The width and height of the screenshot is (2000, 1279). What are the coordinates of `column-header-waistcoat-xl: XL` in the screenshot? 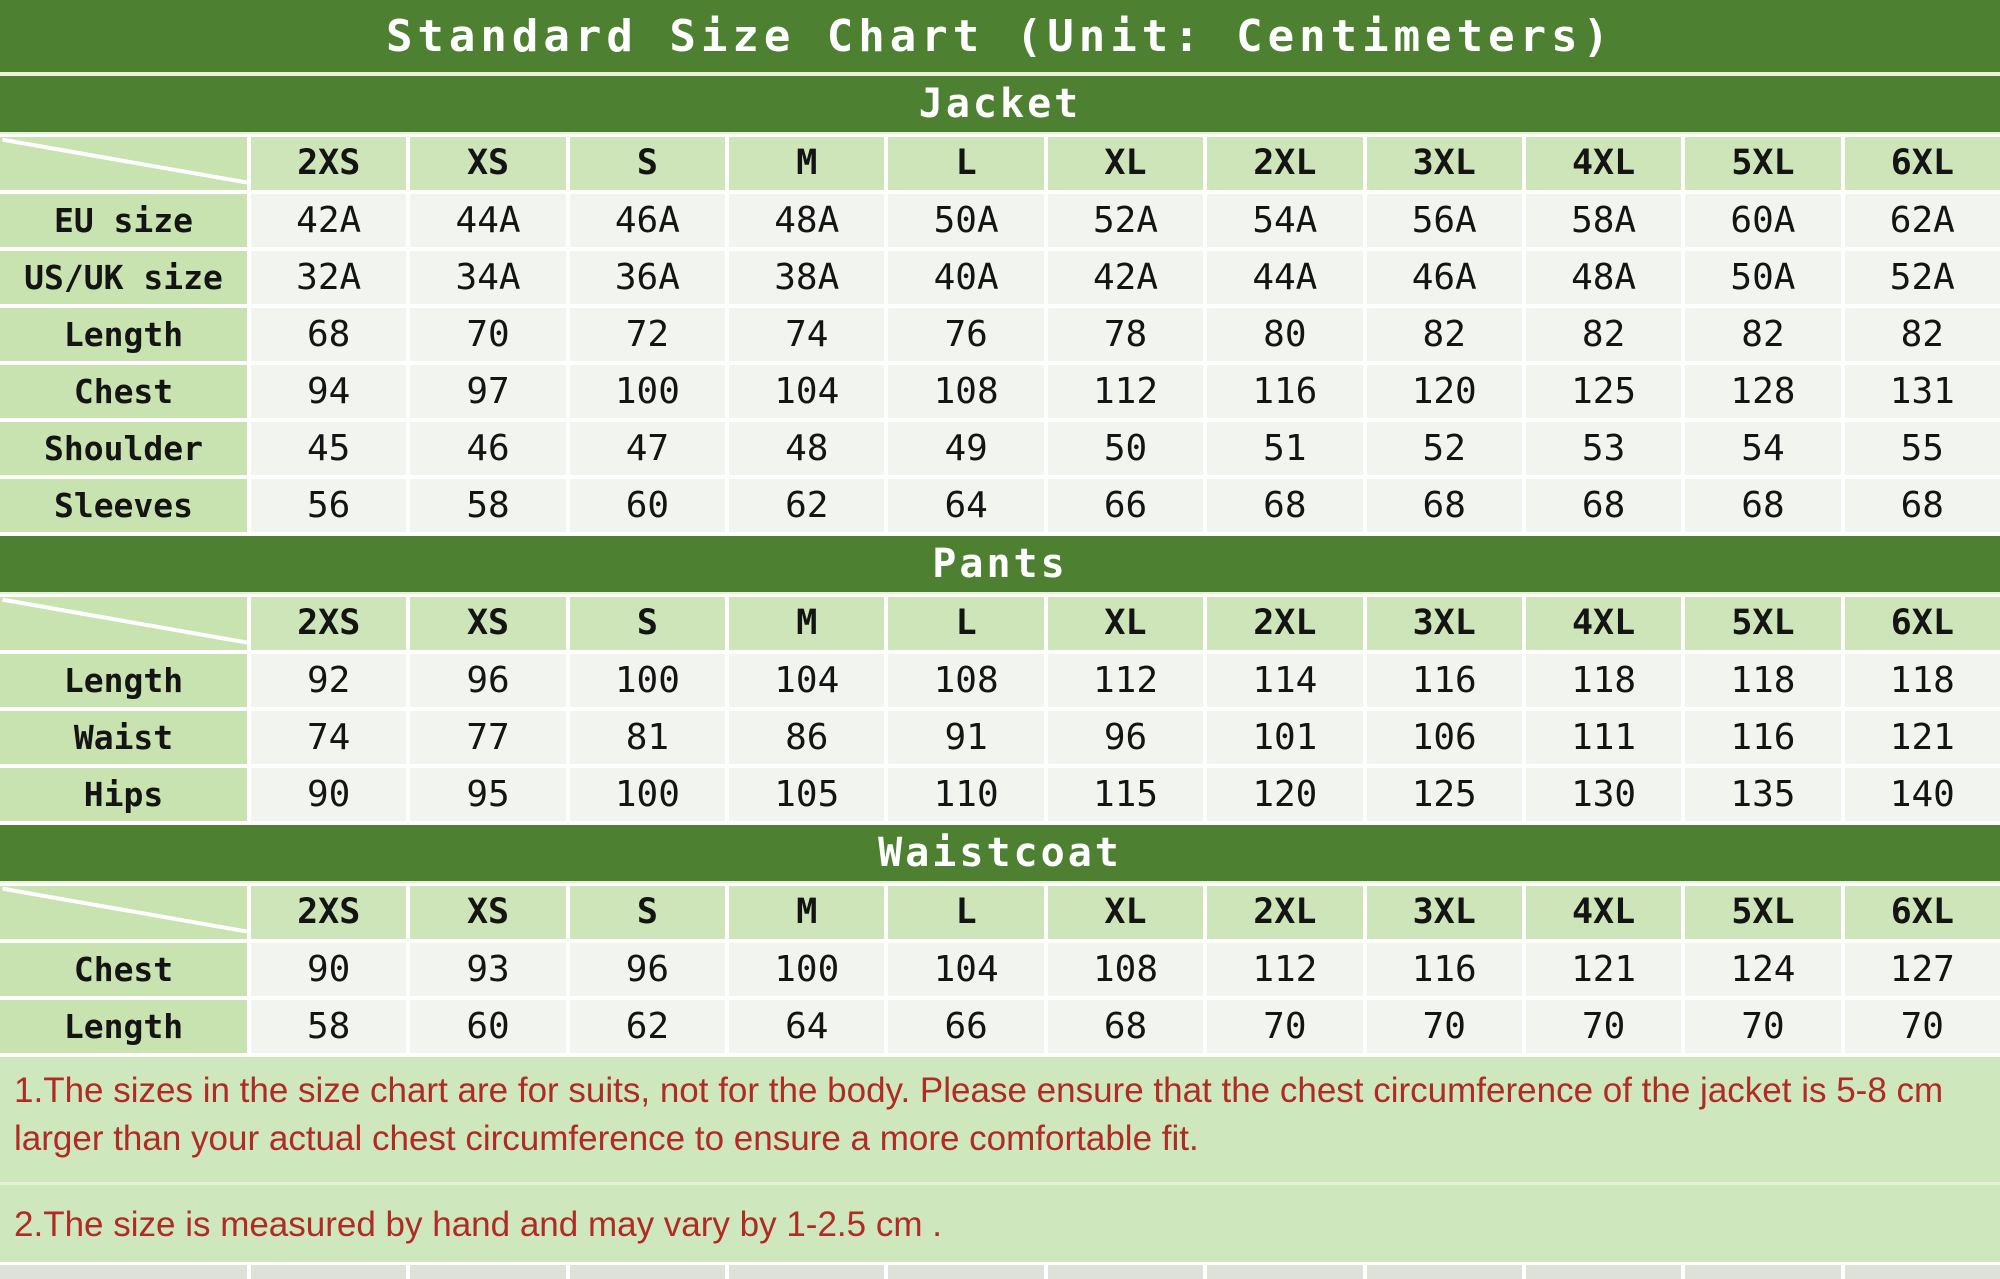 It's located at (1125, 912).